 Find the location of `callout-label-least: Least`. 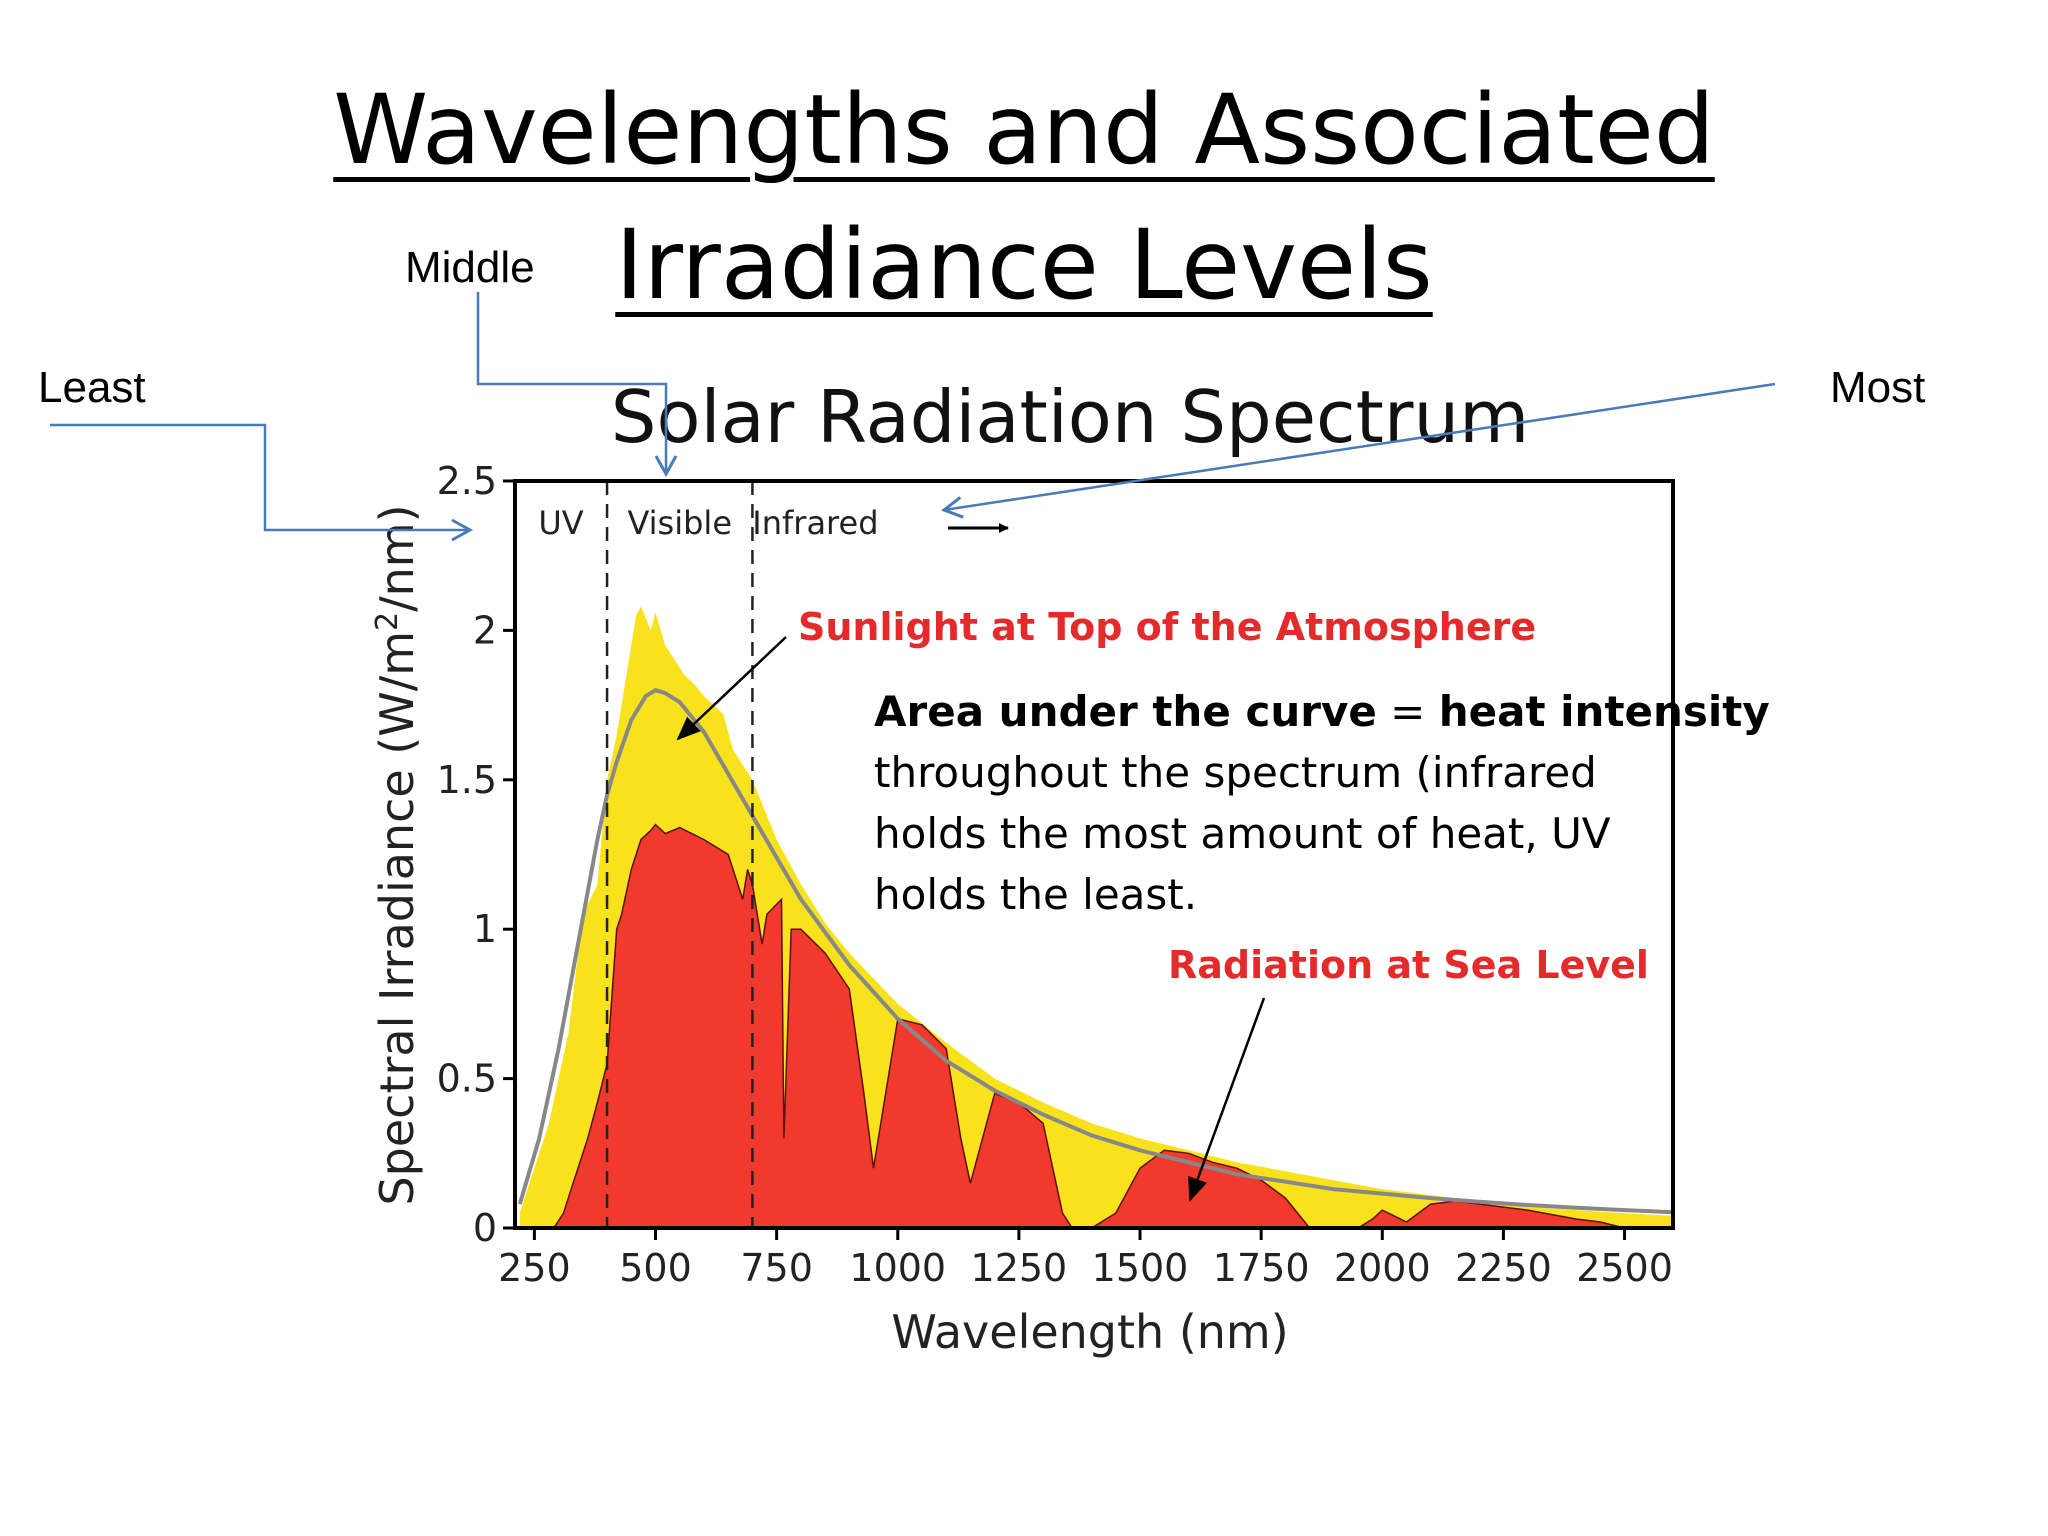

callout-label-least: Least is located at coordinates (92, 387).